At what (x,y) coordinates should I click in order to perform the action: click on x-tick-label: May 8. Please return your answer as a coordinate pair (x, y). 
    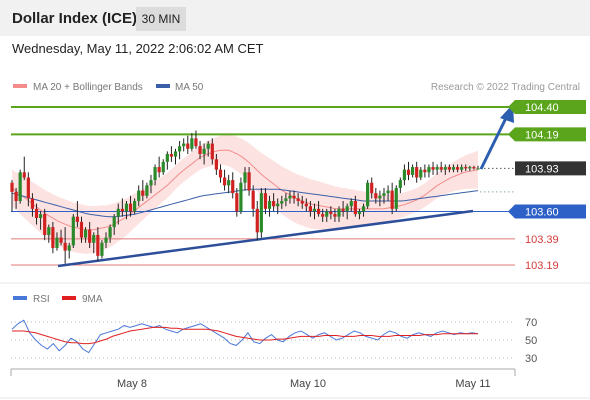
    Looking at the image, I should click on (132, 384).